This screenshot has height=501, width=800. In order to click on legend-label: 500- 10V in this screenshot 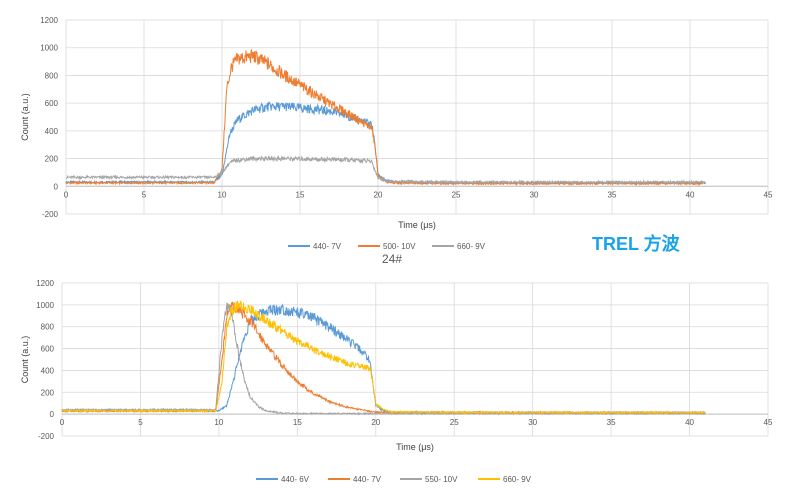, I will do `click(399, 246)`.